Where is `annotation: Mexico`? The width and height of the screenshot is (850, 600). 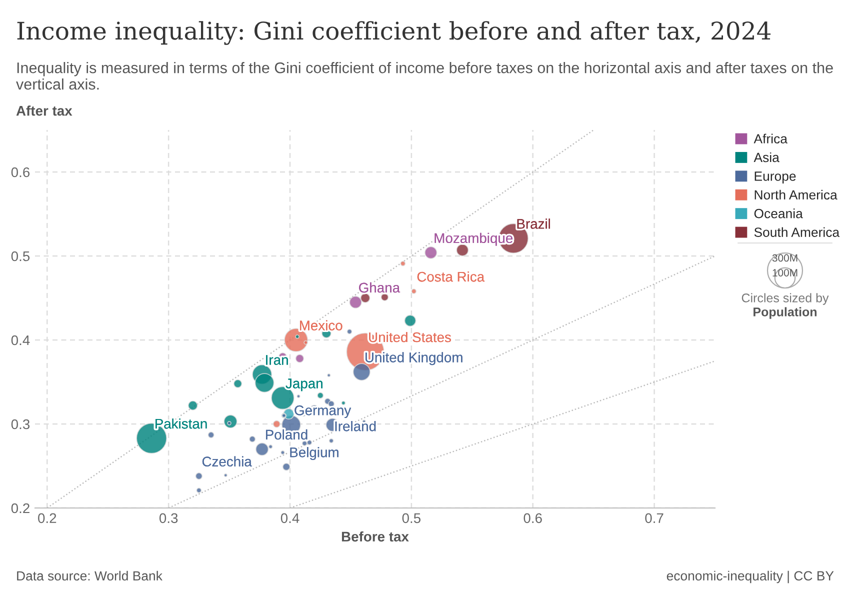 annotation: Mexico is located at coordinates (321, 325).